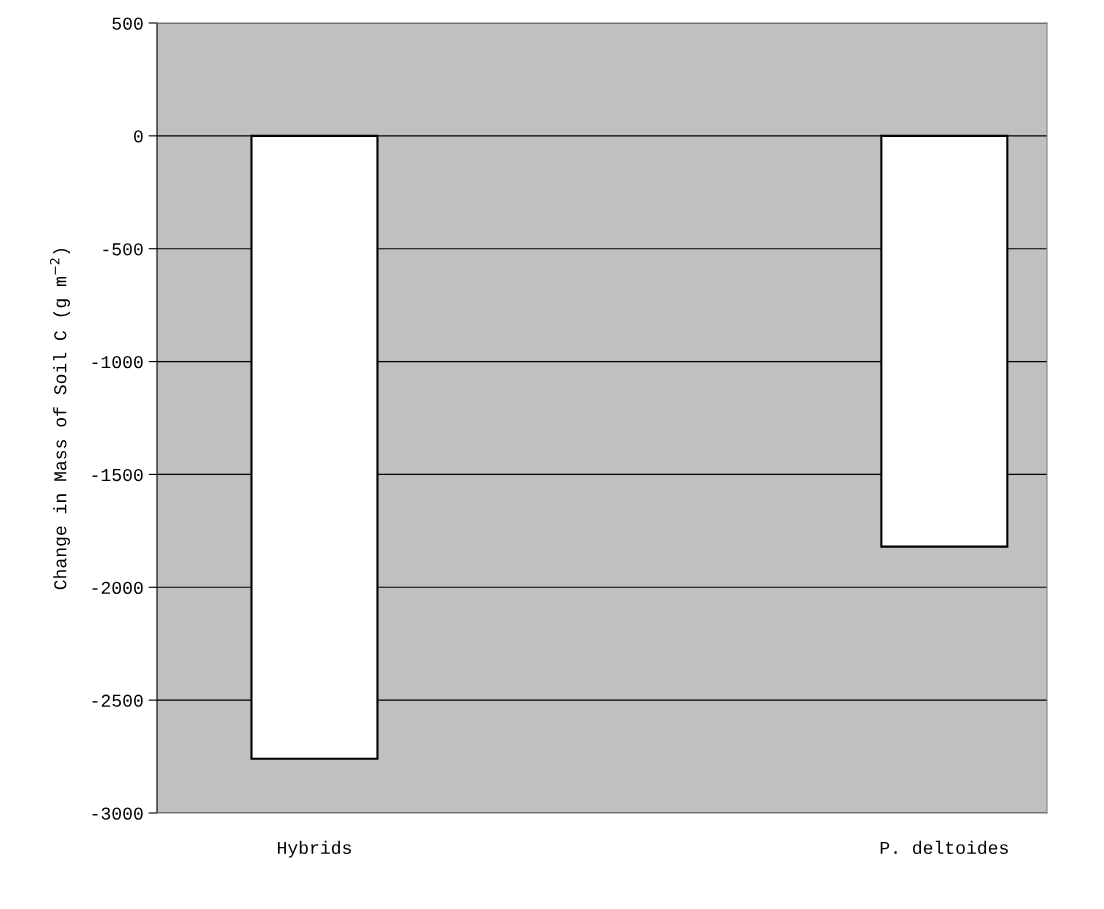 Image resolution: width=1104 pixels, height=909 pixels. What do you see at coordinates (117, 475) in the screenshot?
I see `y-tick-label: -1500` at bounding box center [117, 475].